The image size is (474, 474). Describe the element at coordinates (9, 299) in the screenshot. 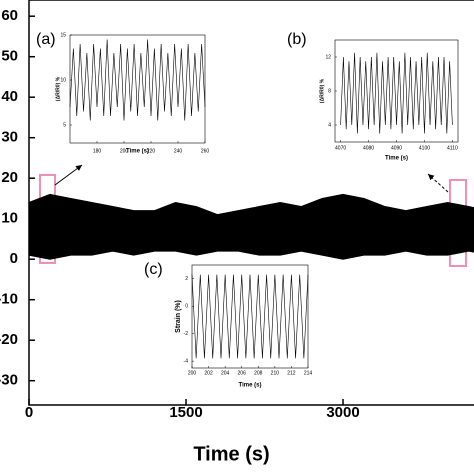

I see `y-tick-label: -10` at that location.